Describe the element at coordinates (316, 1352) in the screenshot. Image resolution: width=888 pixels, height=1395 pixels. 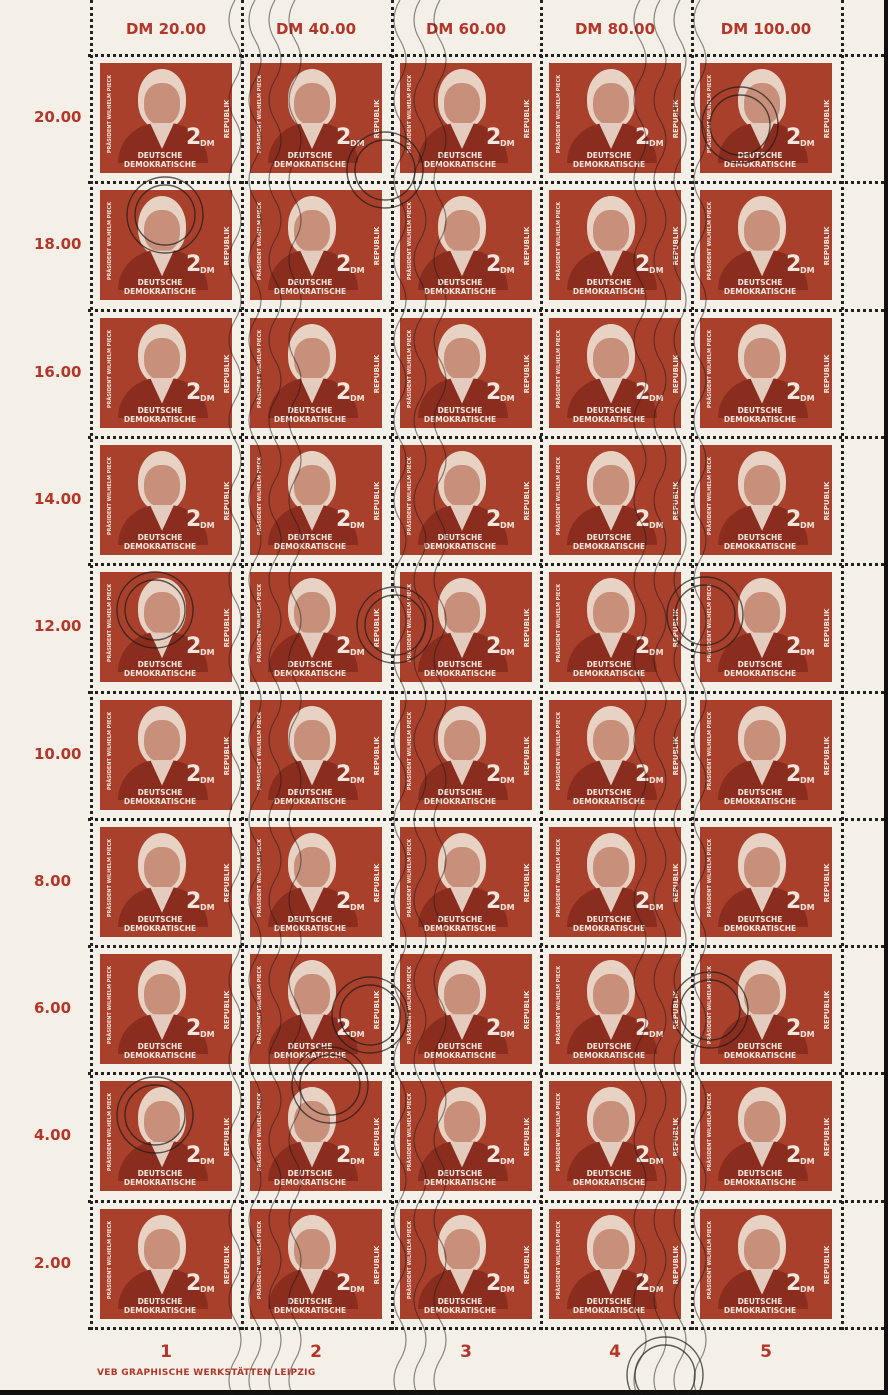
I see `column-number: 2` at that location.